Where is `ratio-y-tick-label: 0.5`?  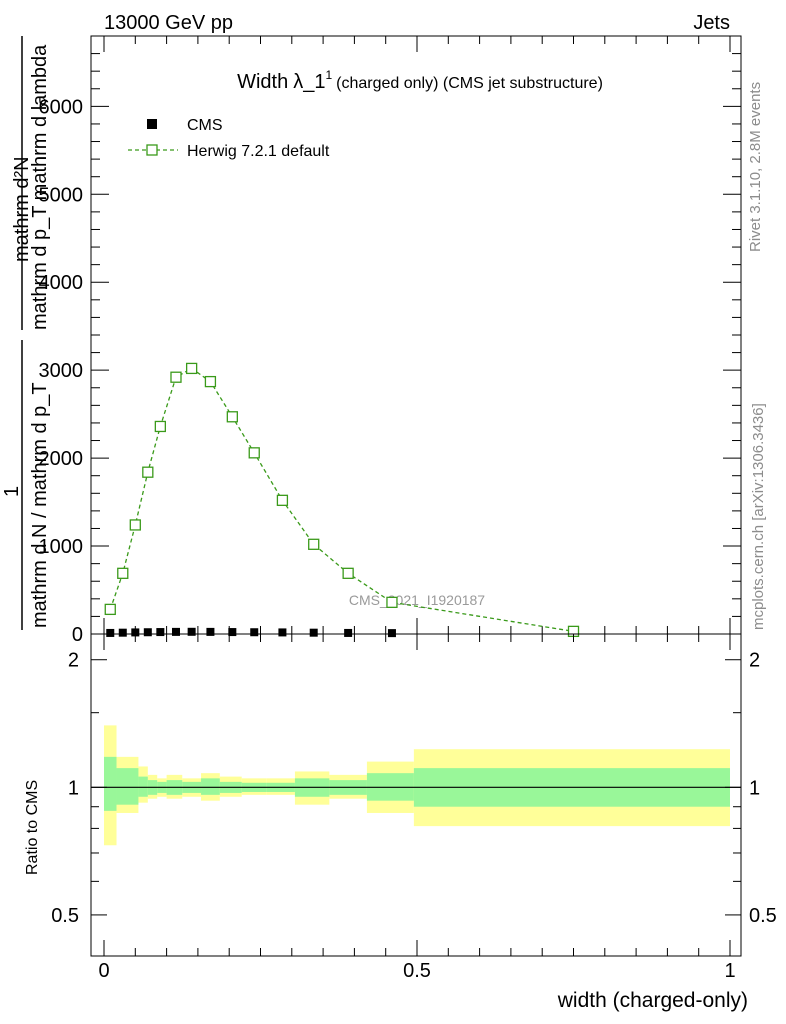 ratio-y-tick-label: 0.5 is located at coordinates (65, 916).